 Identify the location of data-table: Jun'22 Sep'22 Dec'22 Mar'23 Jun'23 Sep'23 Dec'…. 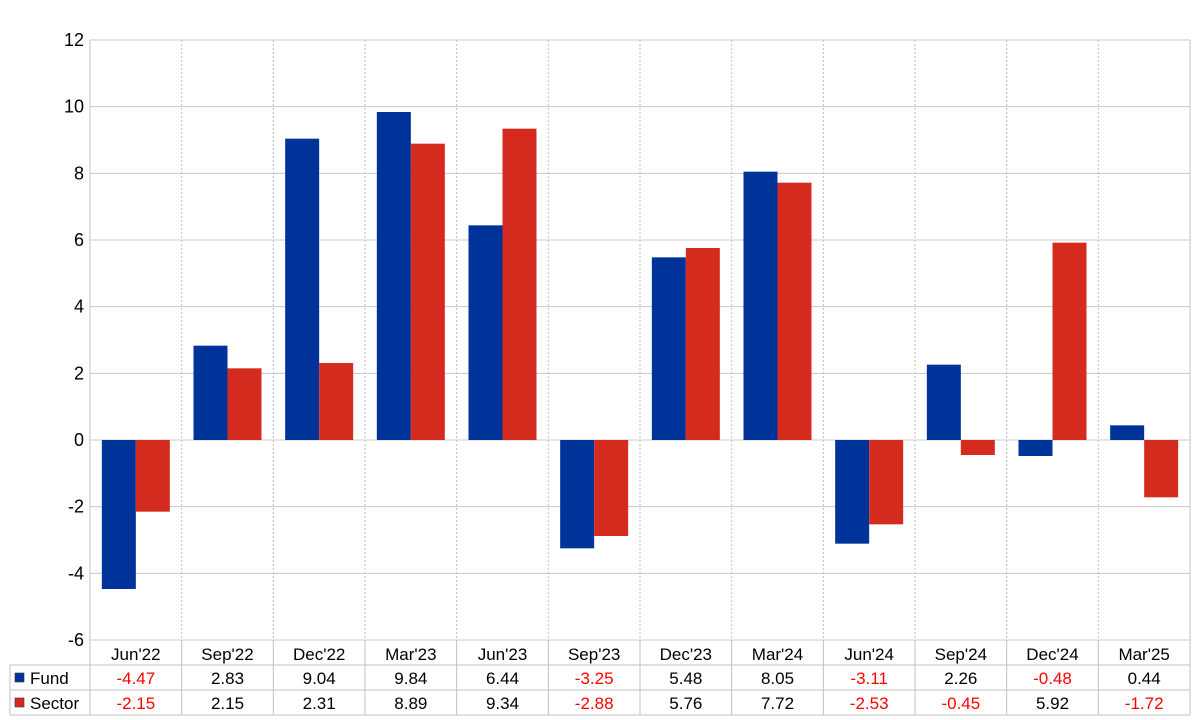
(600, 678).